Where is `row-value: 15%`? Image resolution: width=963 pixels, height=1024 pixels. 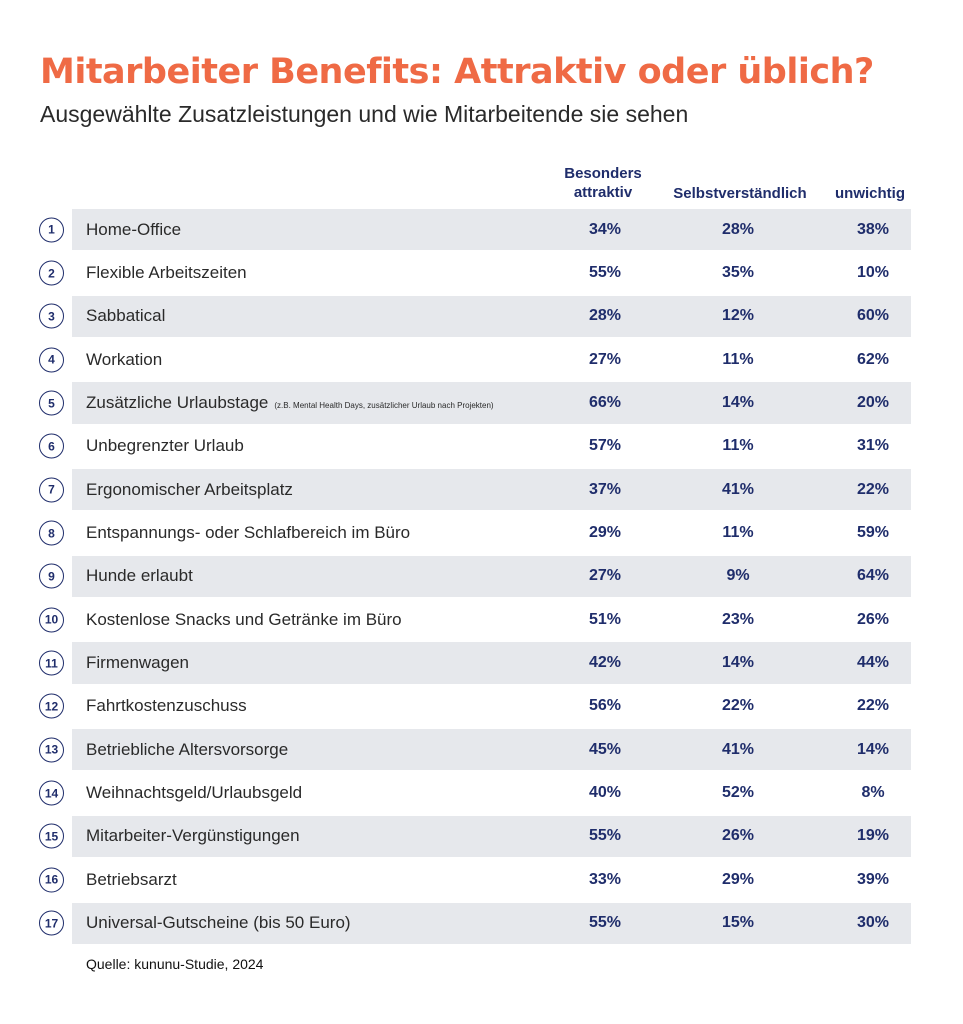 row-value: 15% is located at coordinates (738, 923).